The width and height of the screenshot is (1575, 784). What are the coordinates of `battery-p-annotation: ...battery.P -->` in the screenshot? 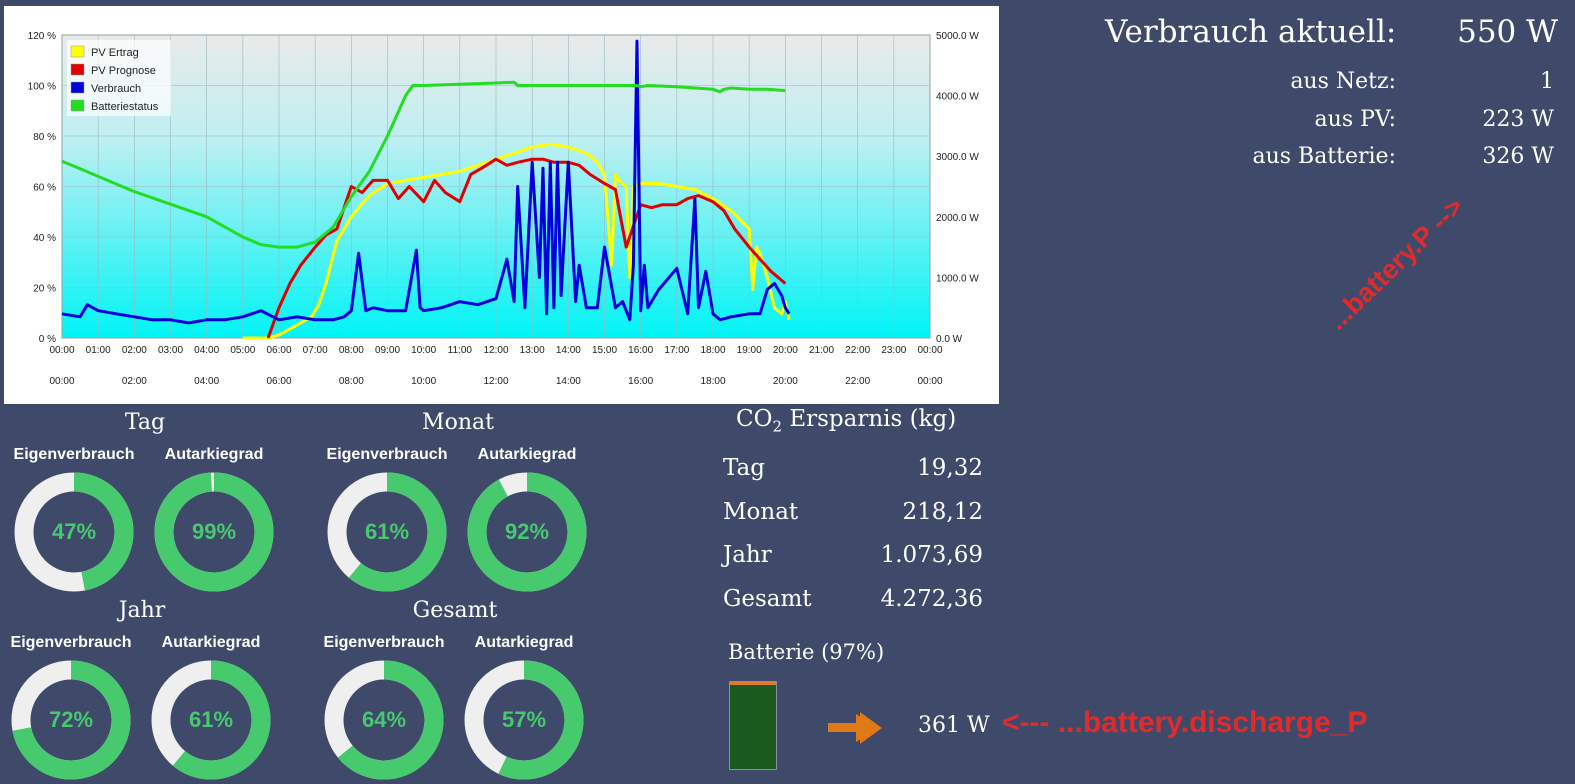 It's located at (1395, 263).